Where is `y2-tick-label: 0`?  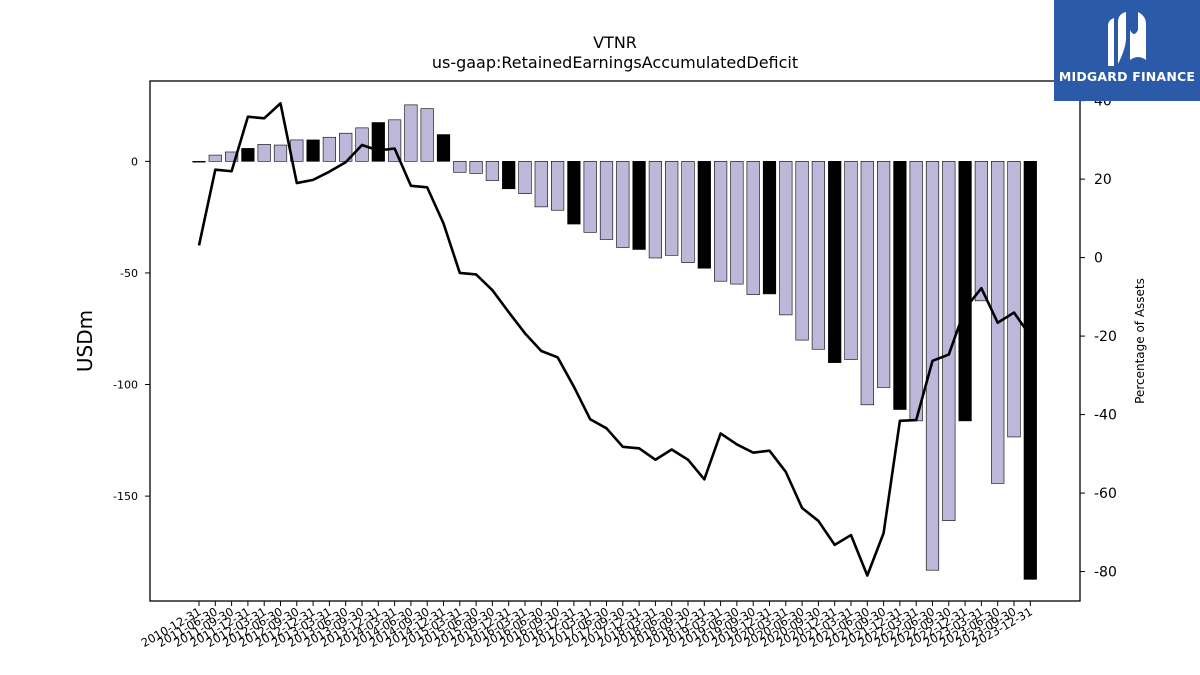
y2-tick-label: 0 is located at coordinates (1098, 259).